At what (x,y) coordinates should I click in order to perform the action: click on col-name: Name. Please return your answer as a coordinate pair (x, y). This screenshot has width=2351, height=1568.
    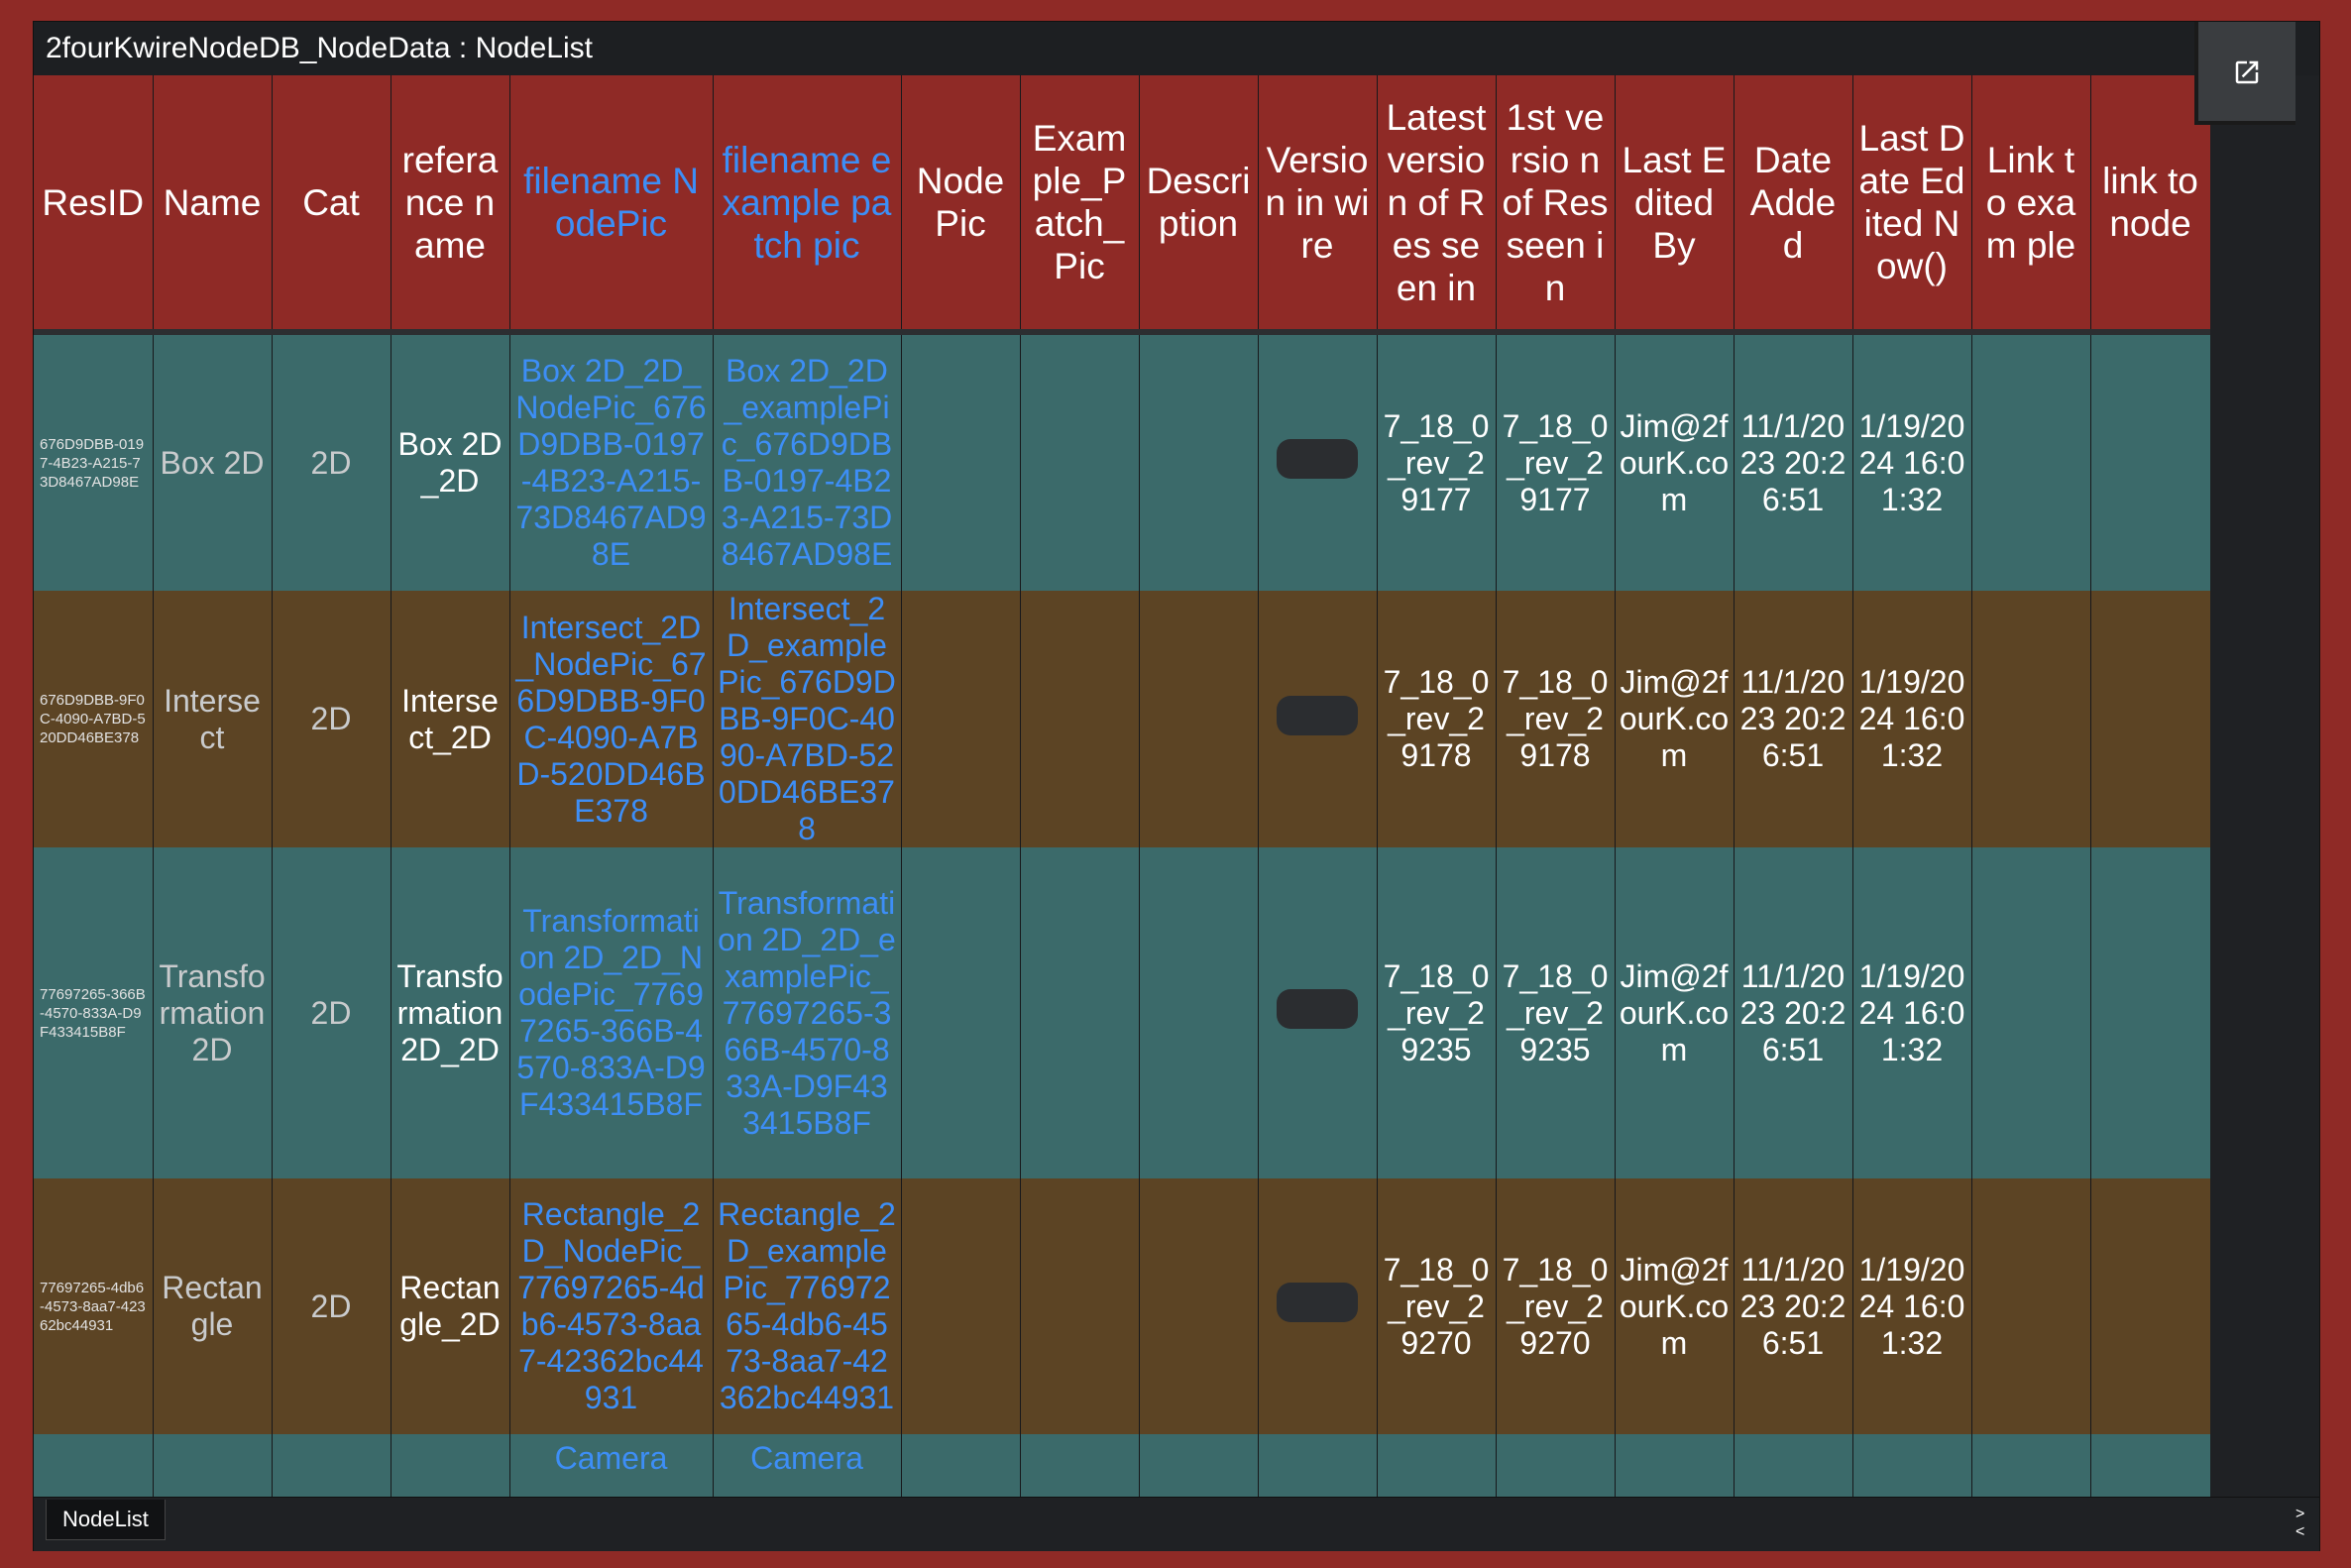
    Looking at the image, I should click on (213, 202).